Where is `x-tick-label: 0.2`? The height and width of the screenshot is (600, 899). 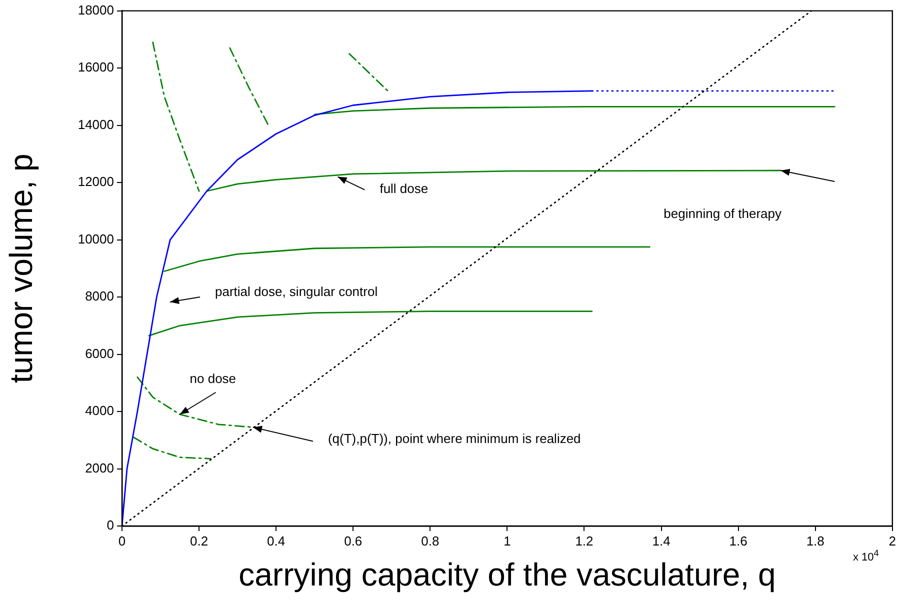 x-tick-label: 0.2 is located at coordinates (199, 540).